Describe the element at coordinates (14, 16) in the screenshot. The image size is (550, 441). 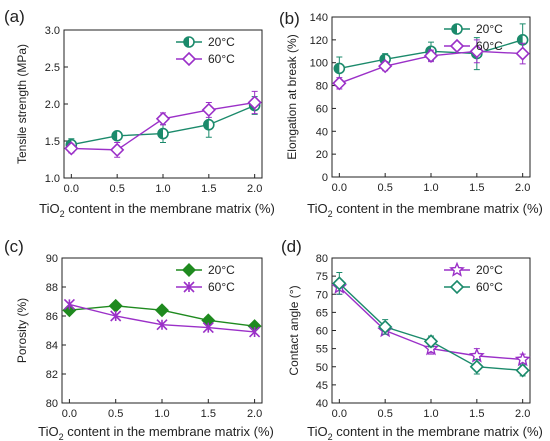
I see `panel-label: (a)` at that location.